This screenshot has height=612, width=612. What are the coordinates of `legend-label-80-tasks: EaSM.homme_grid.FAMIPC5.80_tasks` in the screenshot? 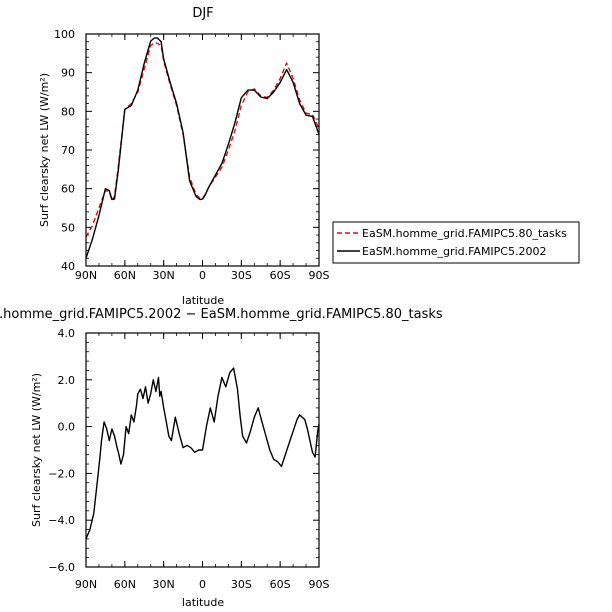 It's located at (464, 233).